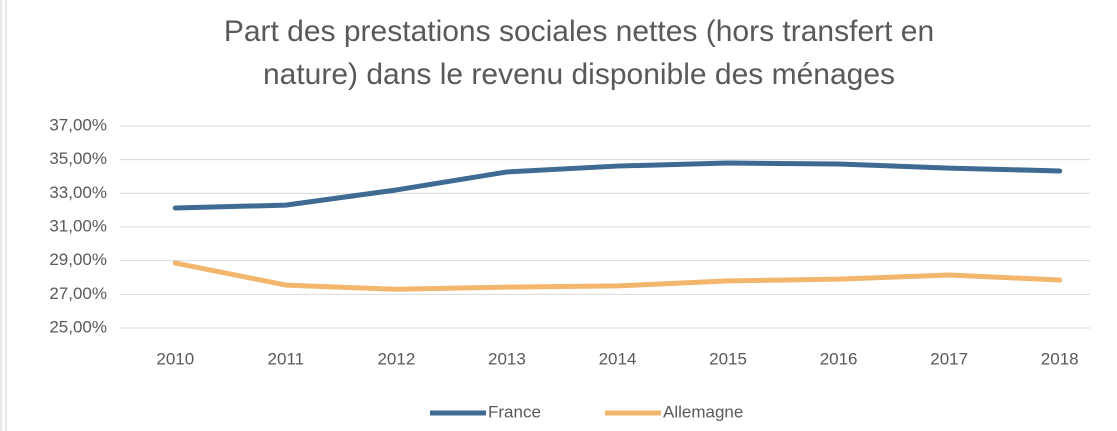 This screenshot has width=1117, height=431. I want to click on y-tick-label: 33,00%, so click(78, 192).